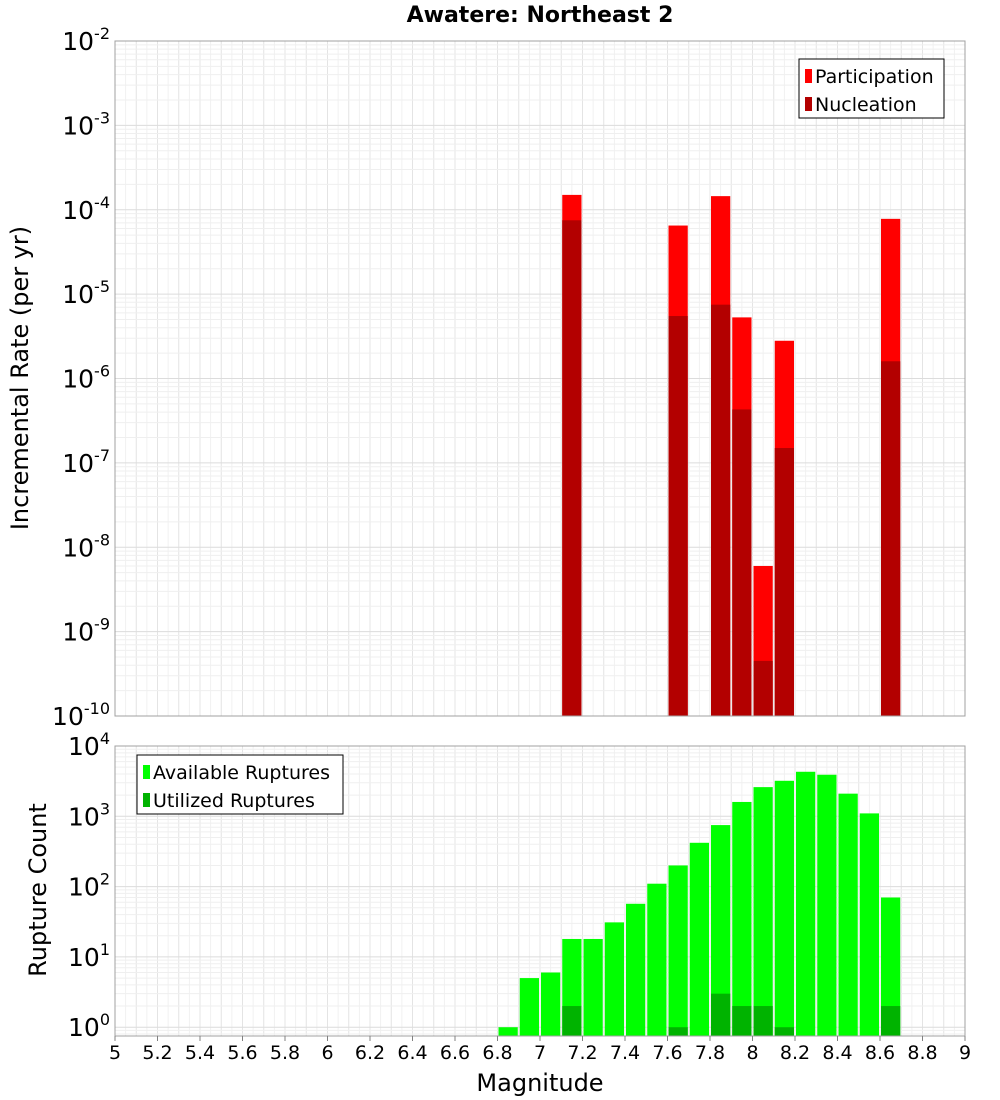 The image size is (1000, 1100). I want to click on y-tick-label: 10⁻⁴, so click(86, 209).